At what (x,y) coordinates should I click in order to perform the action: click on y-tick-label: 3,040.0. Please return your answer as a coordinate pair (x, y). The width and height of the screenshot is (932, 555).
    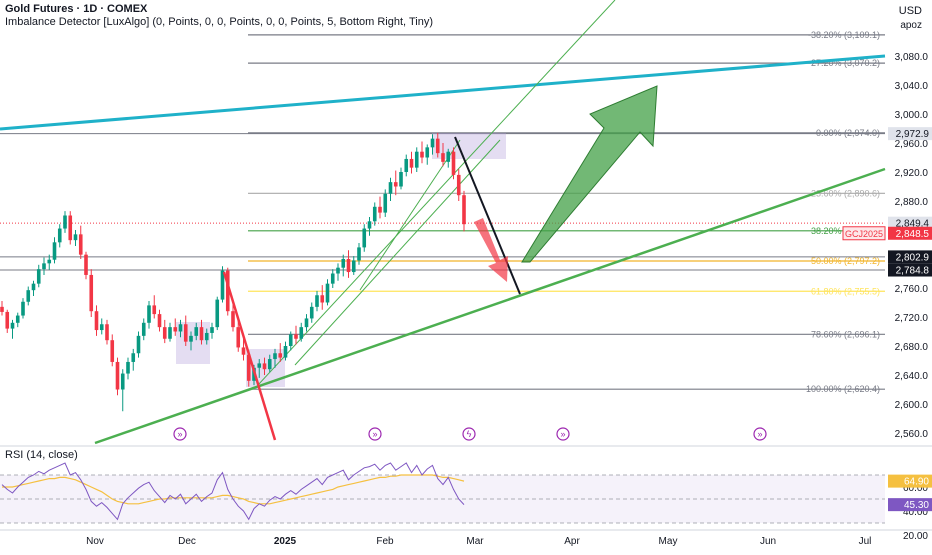
    Looking at the image, I should click on (912, 86).